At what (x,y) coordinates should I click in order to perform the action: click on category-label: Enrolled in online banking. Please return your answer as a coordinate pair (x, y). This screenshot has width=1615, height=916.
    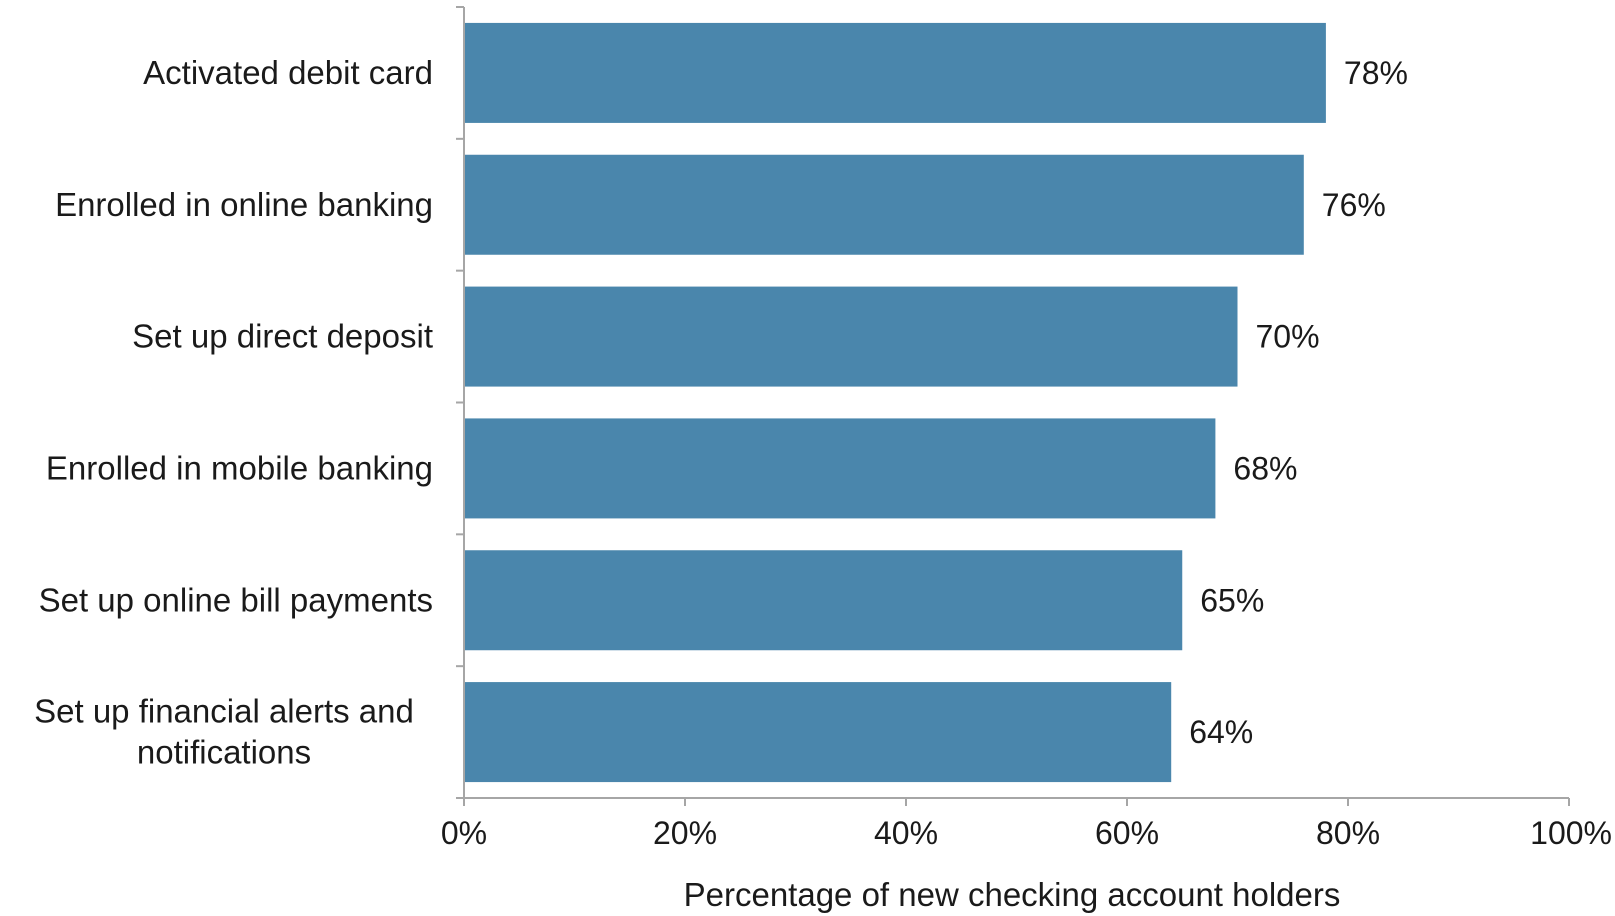
    Looking at the image, I should click on (244, 204).